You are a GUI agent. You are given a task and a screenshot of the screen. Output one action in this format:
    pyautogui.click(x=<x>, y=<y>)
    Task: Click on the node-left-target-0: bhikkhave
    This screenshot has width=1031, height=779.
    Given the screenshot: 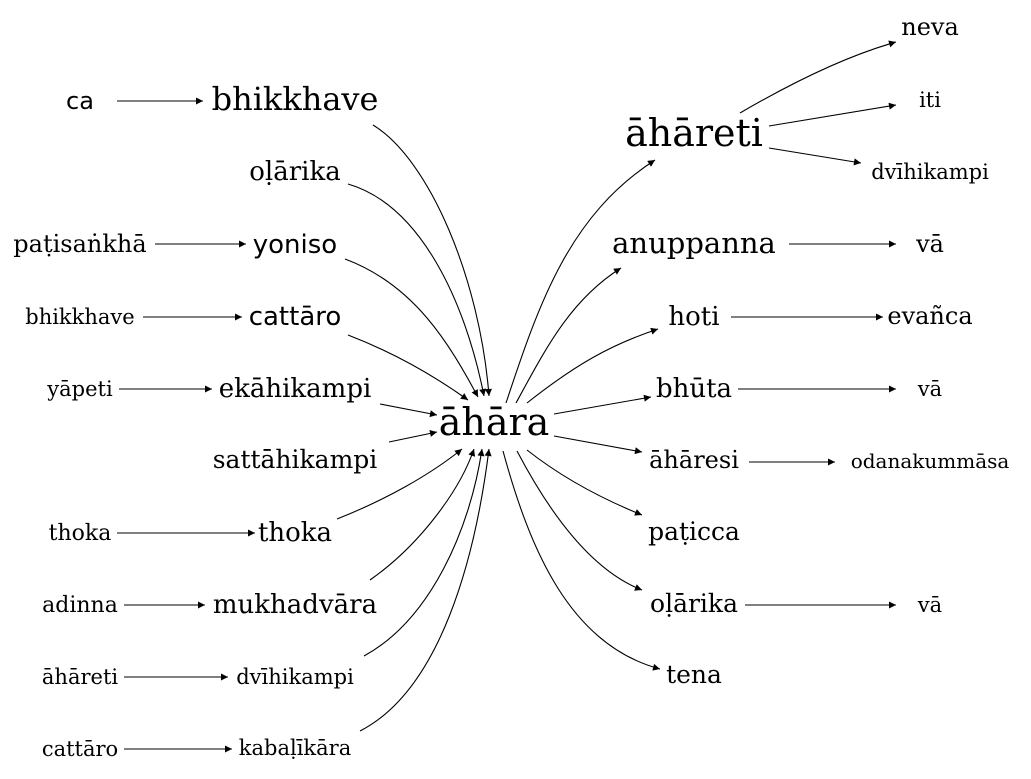 What is the action you would take?
    pyautogui.click(x=295, y=99)
    